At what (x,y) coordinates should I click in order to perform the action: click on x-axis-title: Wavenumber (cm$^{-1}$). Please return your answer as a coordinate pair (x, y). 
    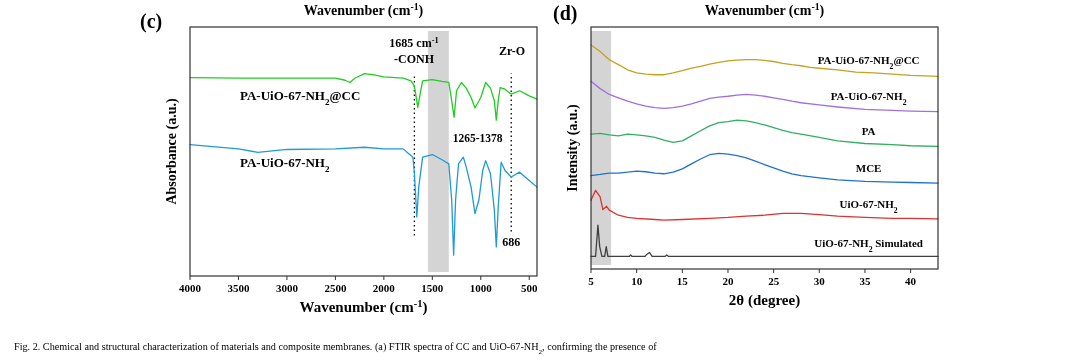
    Looking at the image, I should click on (363, 306).